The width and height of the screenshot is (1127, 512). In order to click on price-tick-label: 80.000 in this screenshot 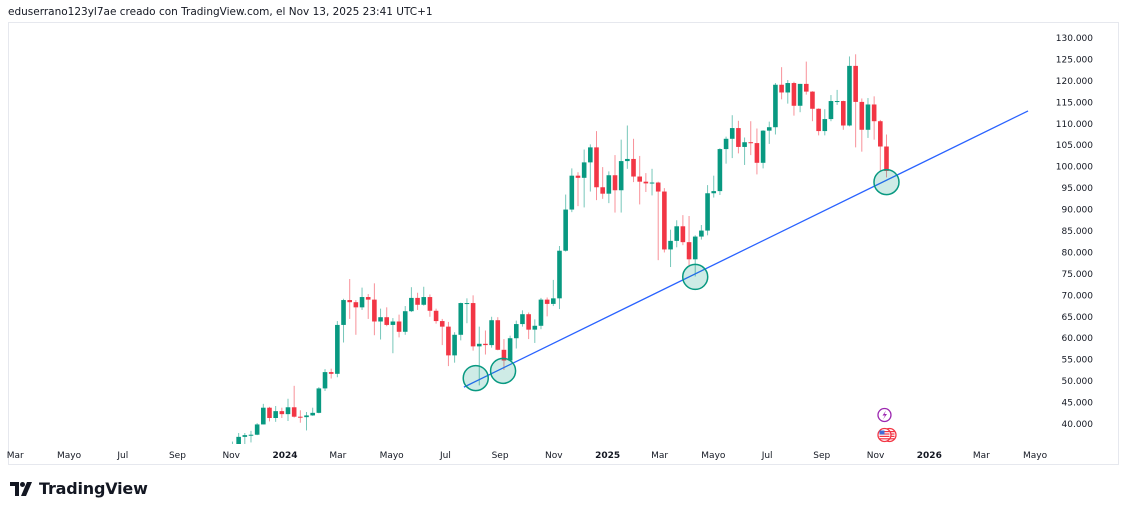, I will do `click(1078, 253)`.